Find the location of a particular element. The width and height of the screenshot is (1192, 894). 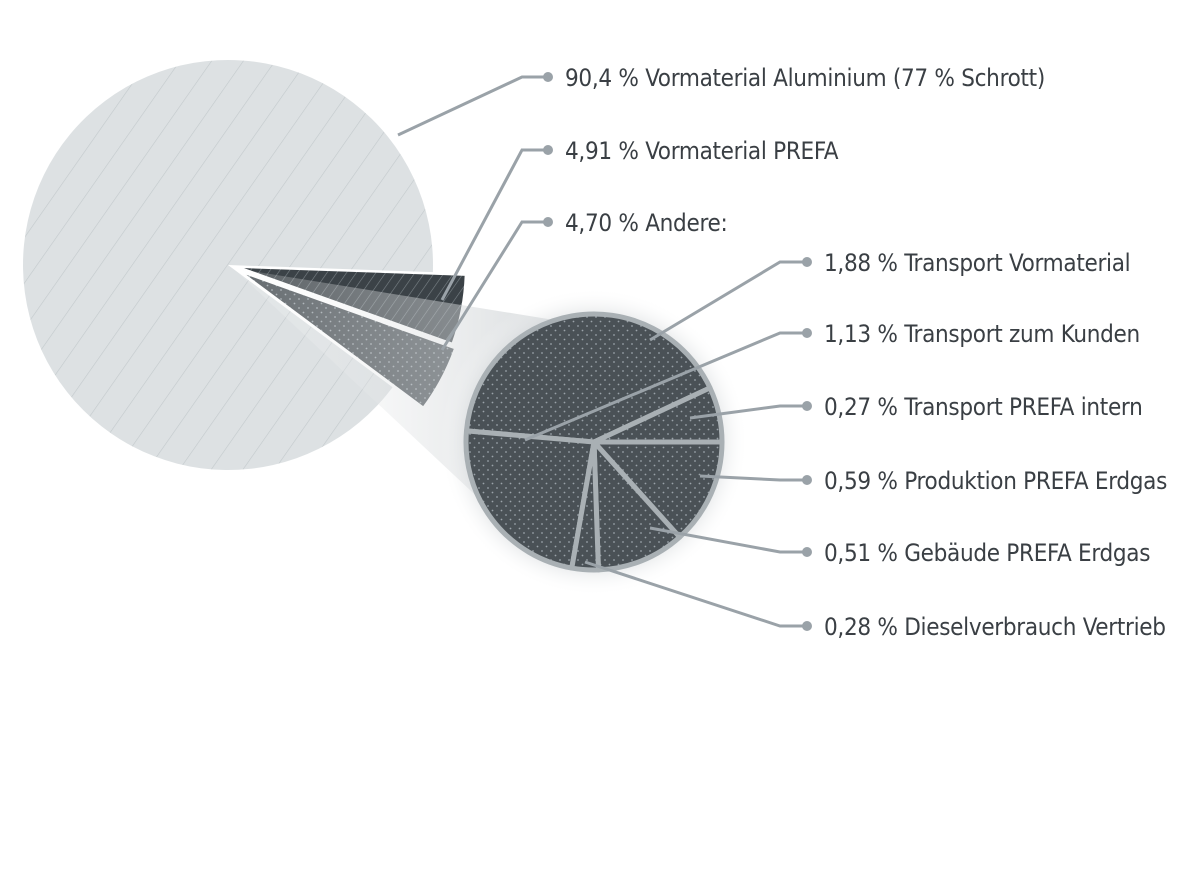

slice-label: 4,91 % Vormaterial PREFA is located at coordinates (702, 151).